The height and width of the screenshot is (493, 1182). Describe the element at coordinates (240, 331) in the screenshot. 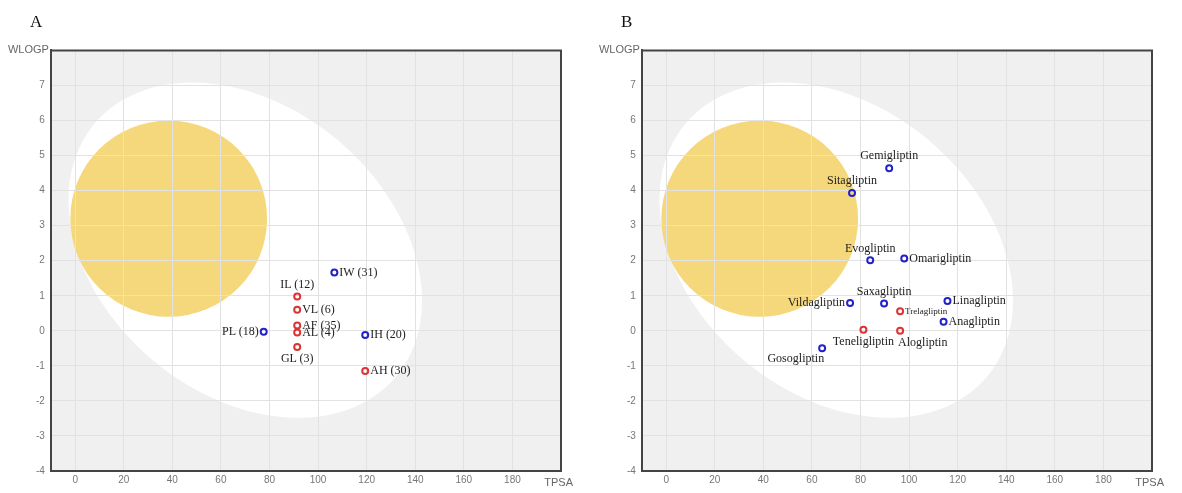

I see `annotation: PL (18)` at that location.